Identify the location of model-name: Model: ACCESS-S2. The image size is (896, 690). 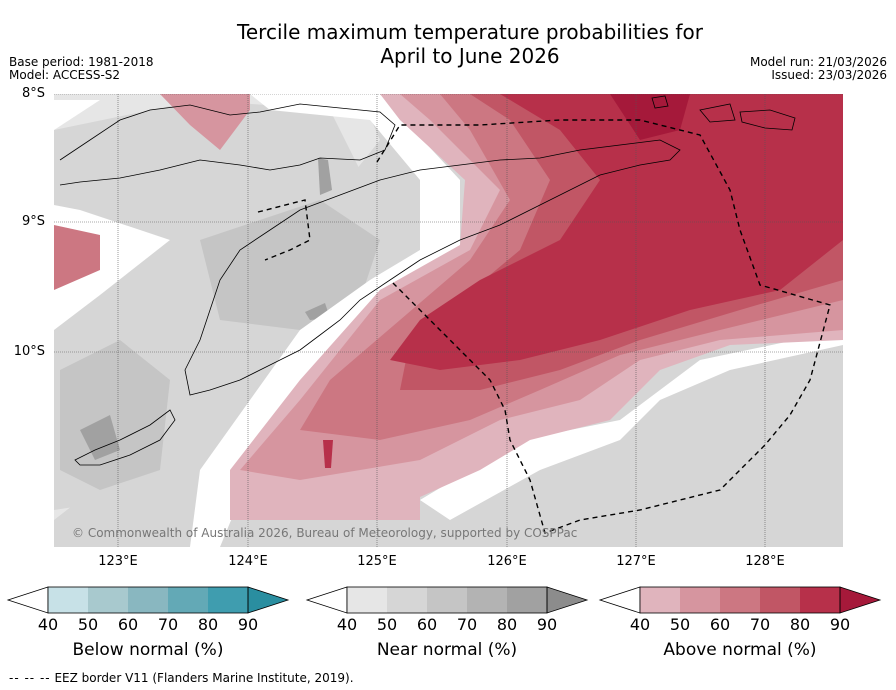
(65, 75).